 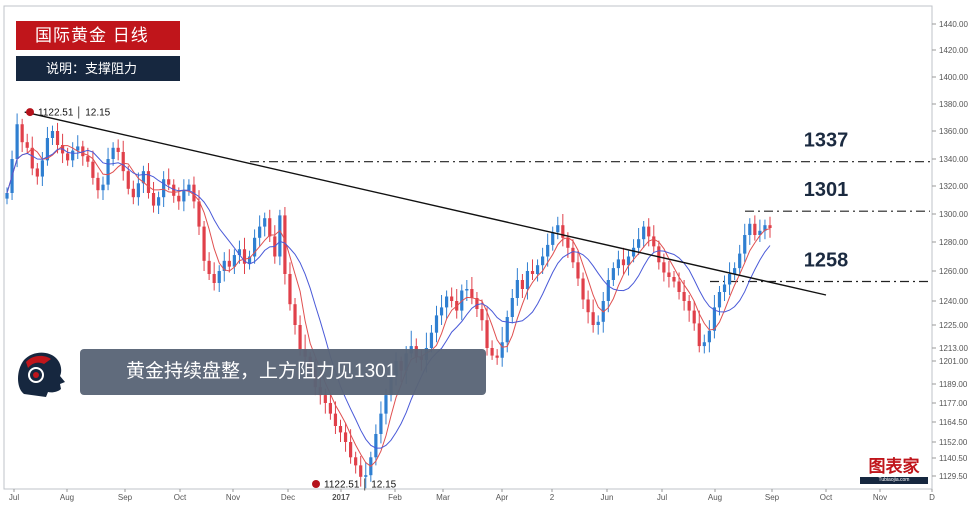 I want to click on x-tick-label: Mar, so click(x=443, y=497).